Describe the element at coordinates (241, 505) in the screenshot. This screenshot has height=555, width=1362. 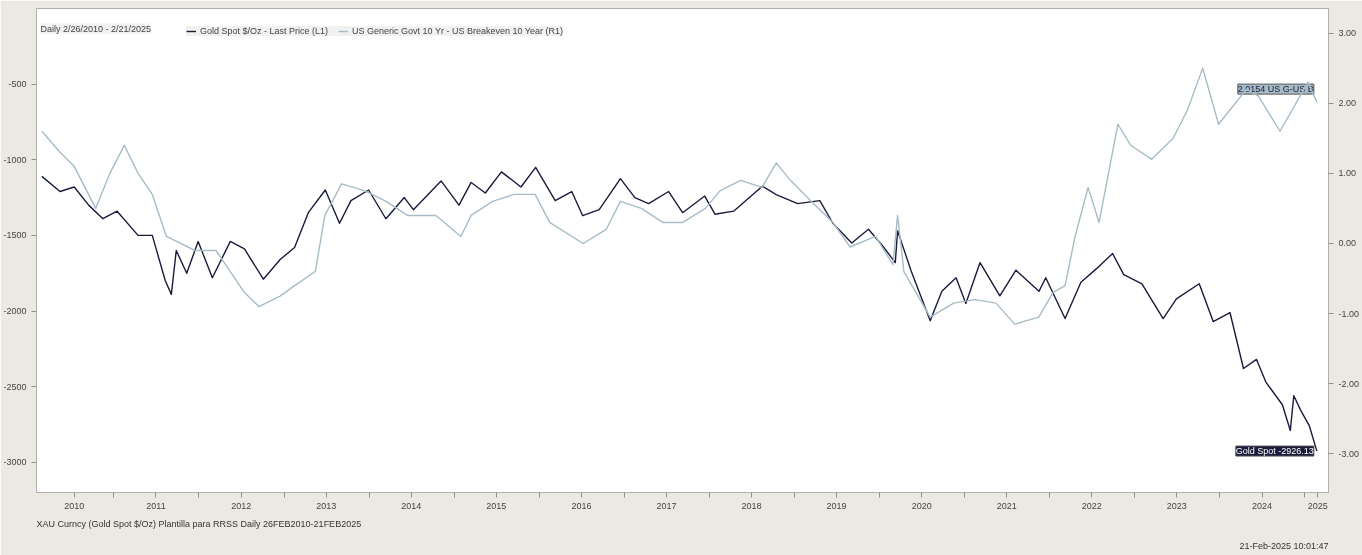
I see `x-tick-label: 2012` at that location.